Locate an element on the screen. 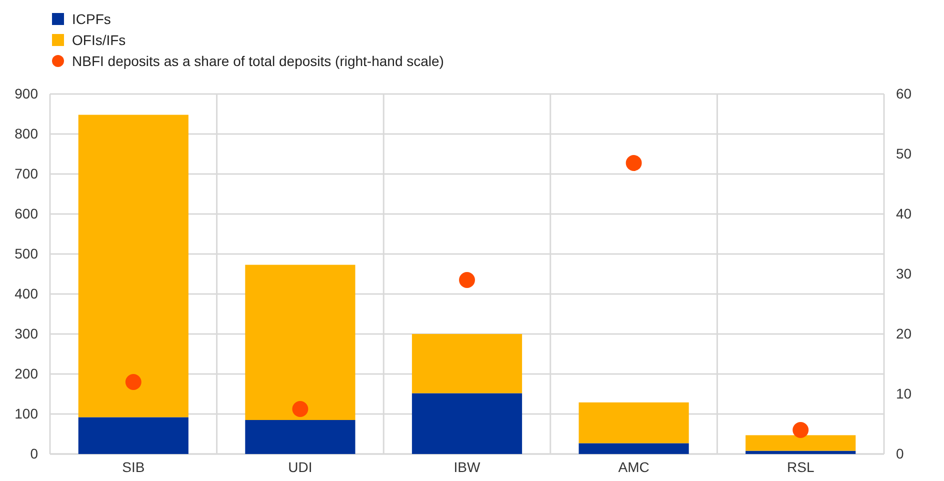 The height and width of the screenshot is (481, 944). y2-tick-label: 10 is located at coordinates (904, 393).